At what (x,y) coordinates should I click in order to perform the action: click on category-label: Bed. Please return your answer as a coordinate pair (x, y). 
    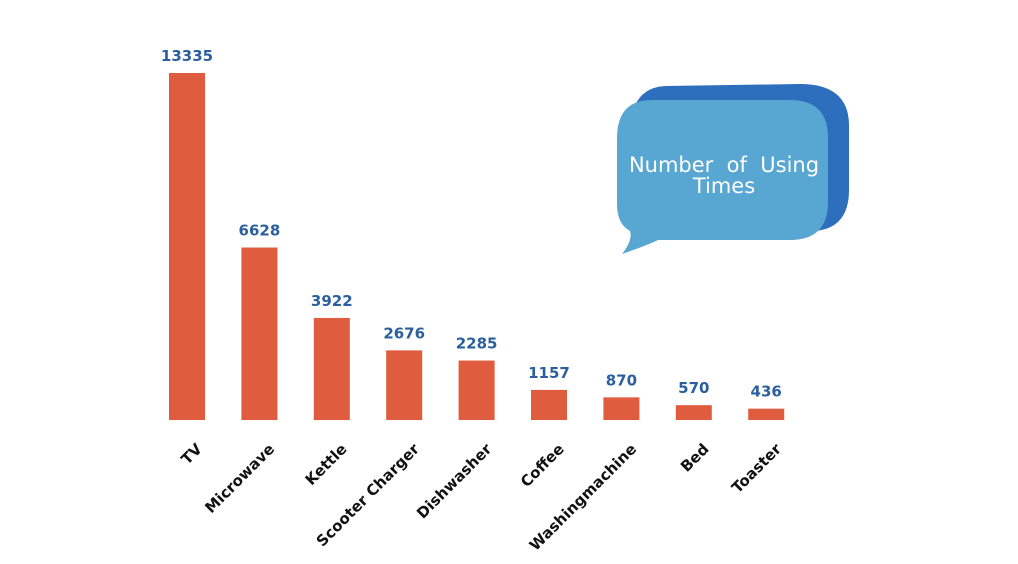
    Looking at the image, I should click on (695, 458).